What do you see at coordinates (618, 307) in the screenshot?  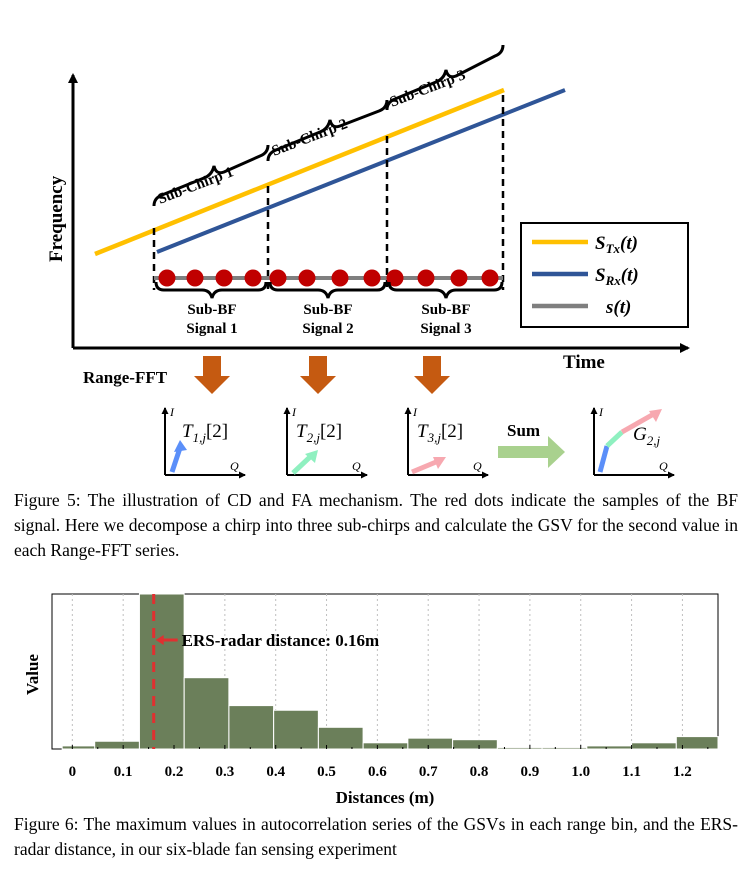 I see `legend-s-label: s(t)` at bounding box center [618, 307].